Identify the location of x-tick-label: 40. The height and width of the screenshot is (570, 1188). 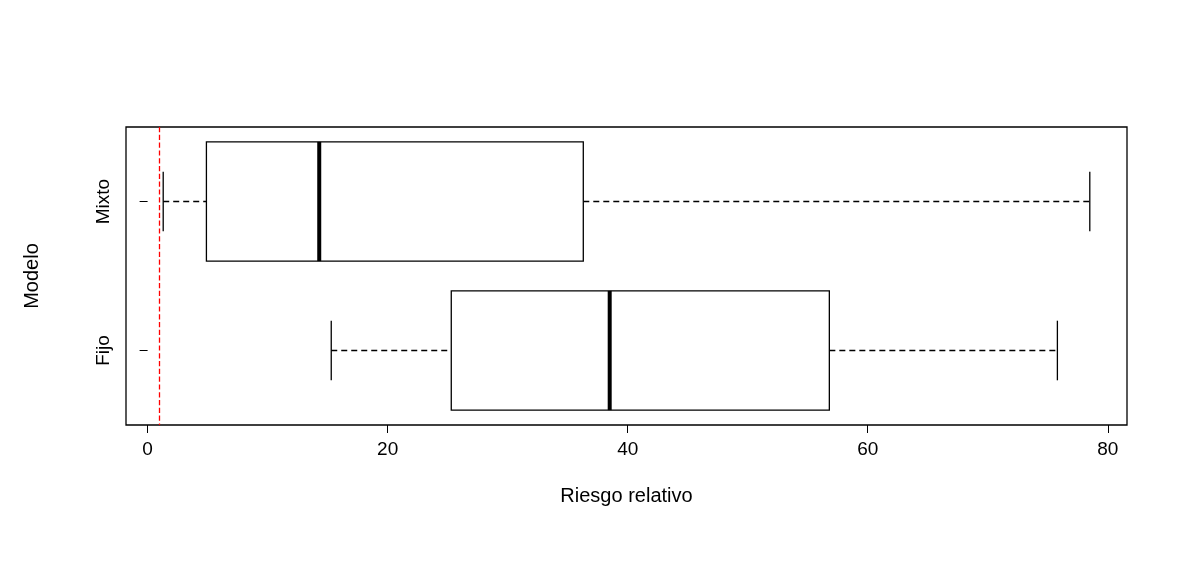
(628, 448).